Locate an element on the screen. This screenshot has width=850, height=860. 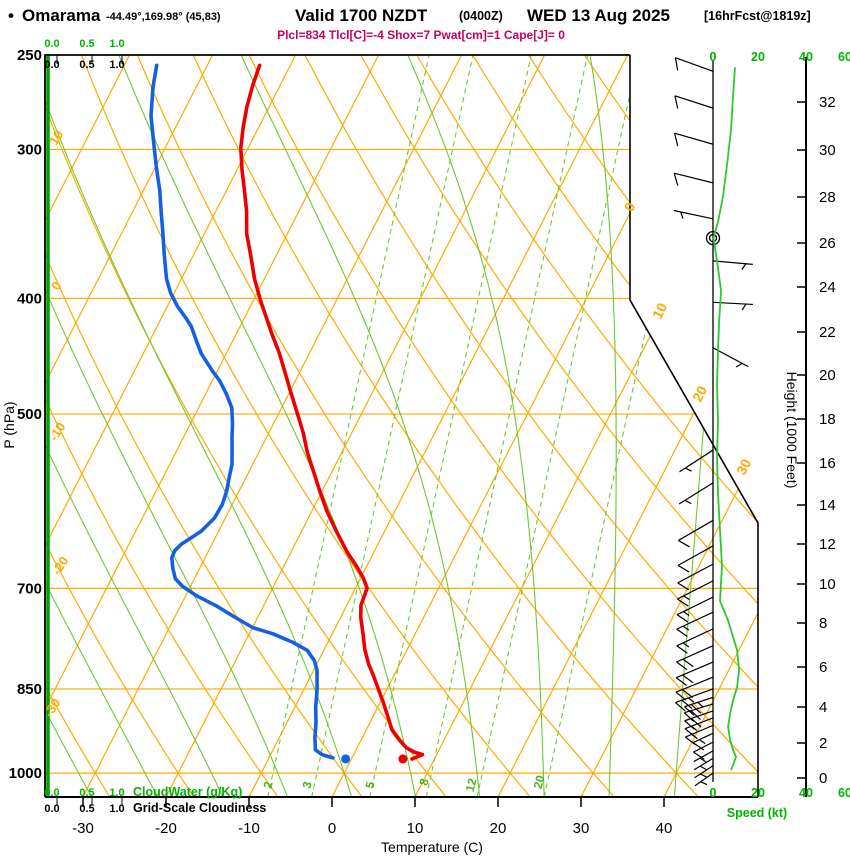
cloudiness-axis-label: Grid-Scale Cloudiness is located at coordinates (199, 808).